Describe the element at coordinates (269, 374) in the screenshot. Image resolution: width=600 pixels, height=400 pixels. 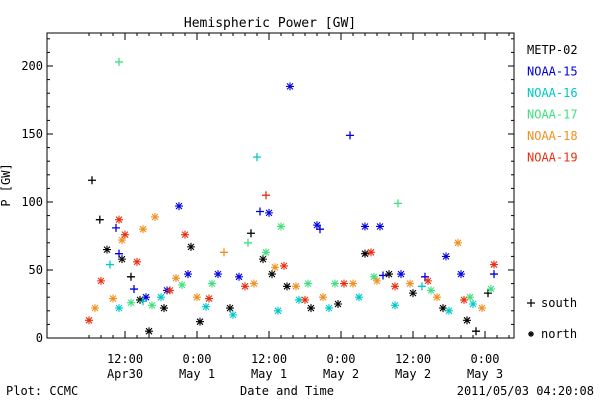
I see `x-tick-label-date: May 1` at that location.